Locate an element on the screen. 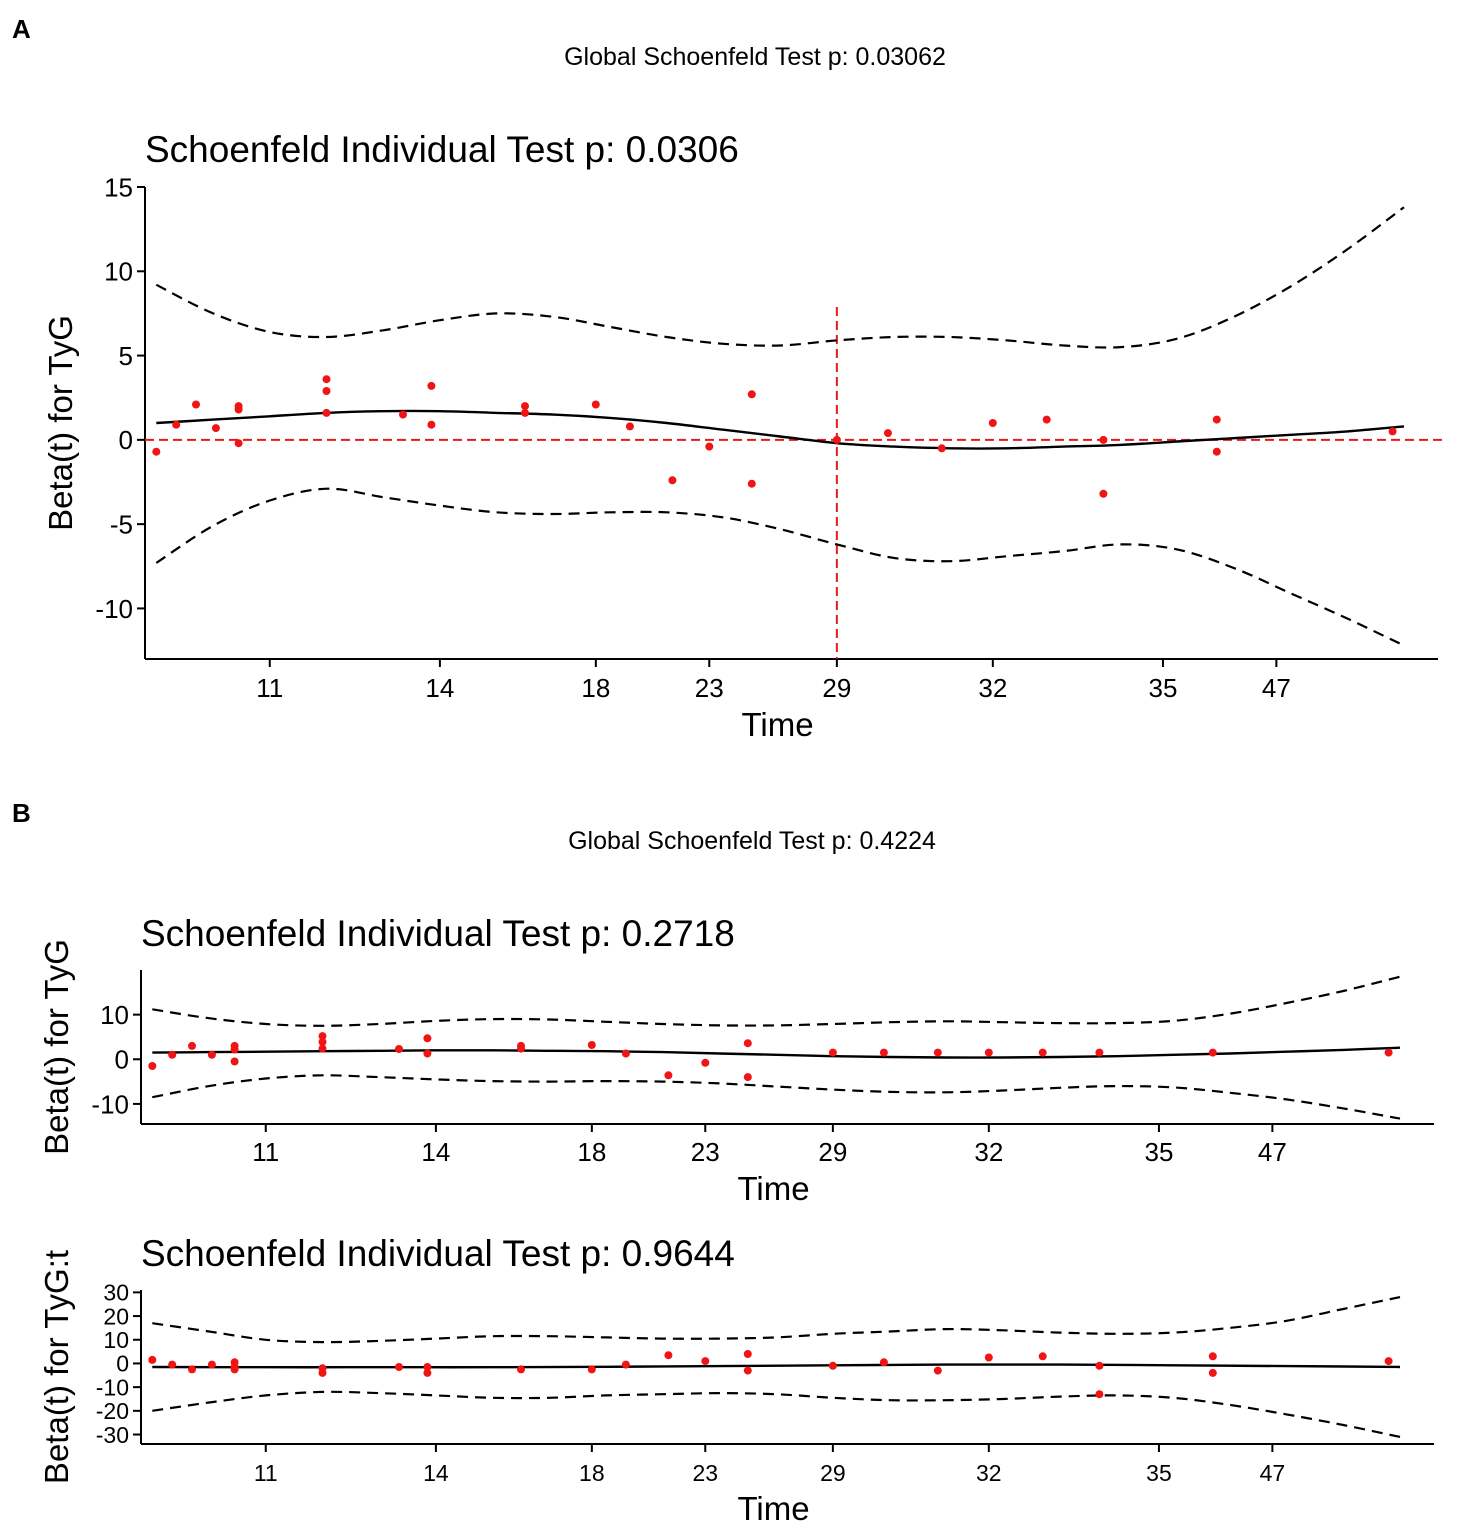 The height and width of the screenshot is (1529, 1479). beta-smooth-line is located at coordinates (780, 429).